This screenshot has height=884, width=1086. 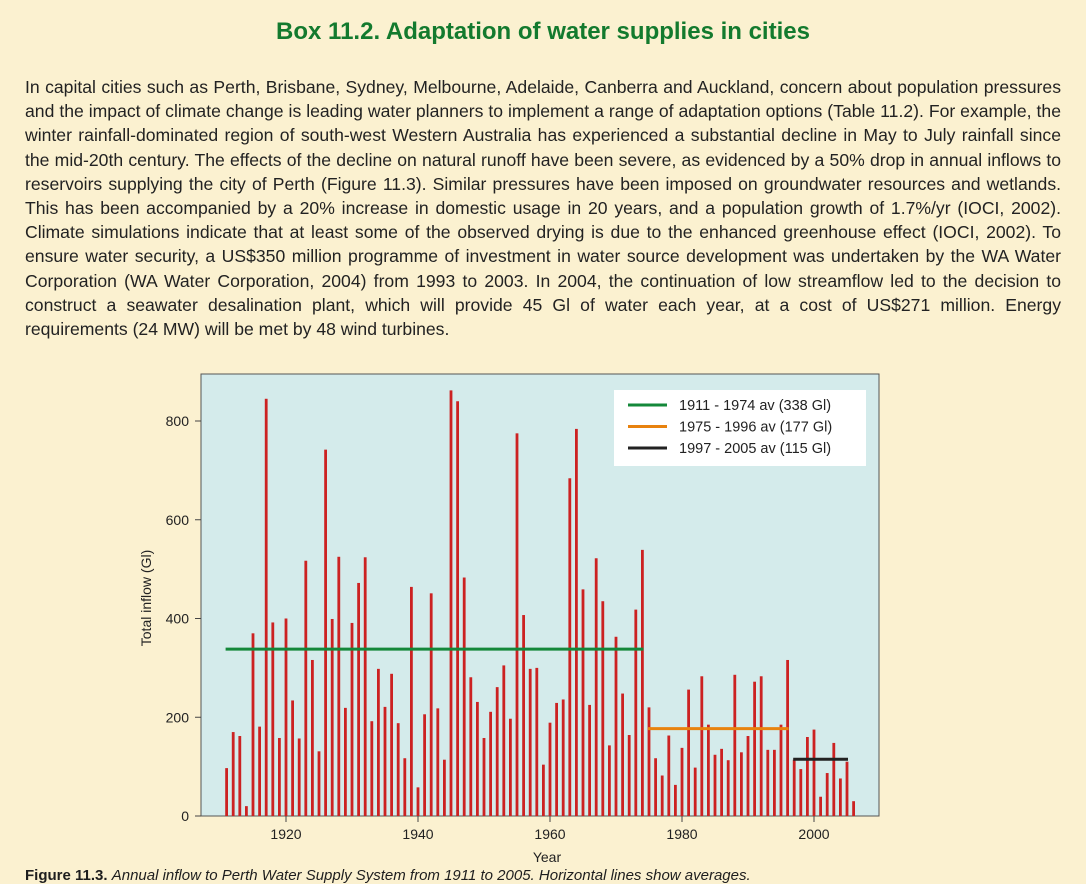 What do you see at coordinates (312, 737) in the screenshot?
I see `bar-1924` at bounding box center [312, 737].